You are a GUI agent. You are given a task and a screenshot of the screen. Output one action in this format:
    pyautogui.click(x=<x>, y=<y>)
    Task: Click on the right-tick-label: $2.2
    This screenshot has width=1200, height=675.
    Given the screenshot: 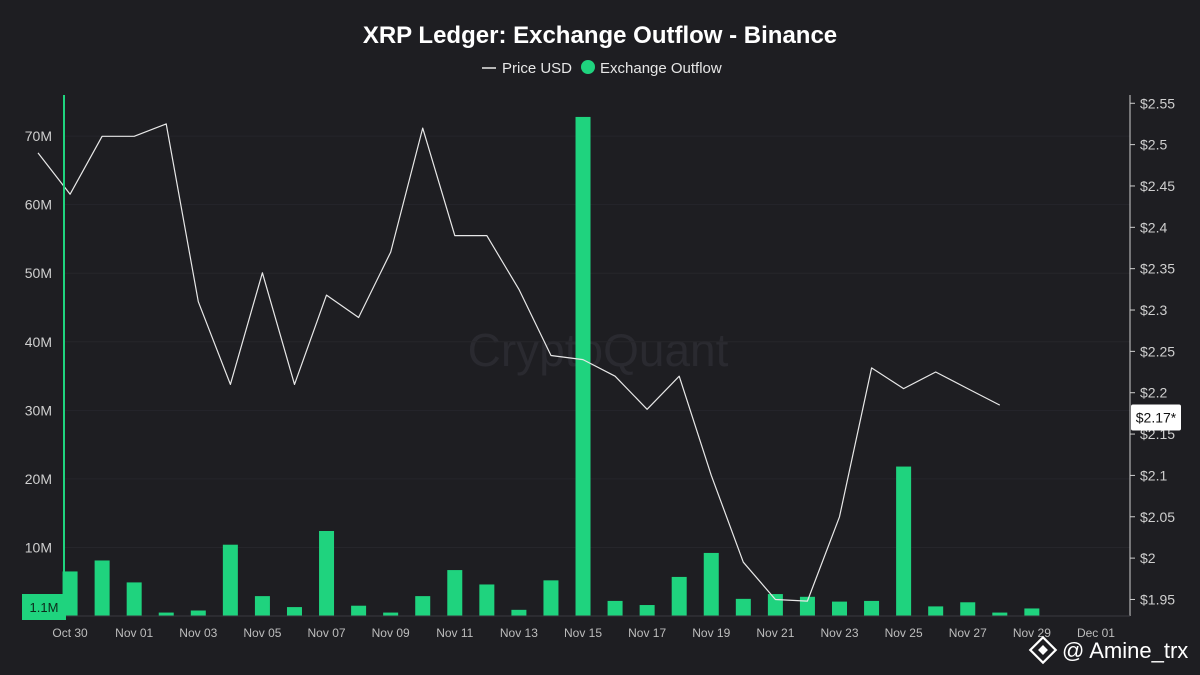 What is the action you would take?
    pyautogui.click(x=1153, y=393)
    